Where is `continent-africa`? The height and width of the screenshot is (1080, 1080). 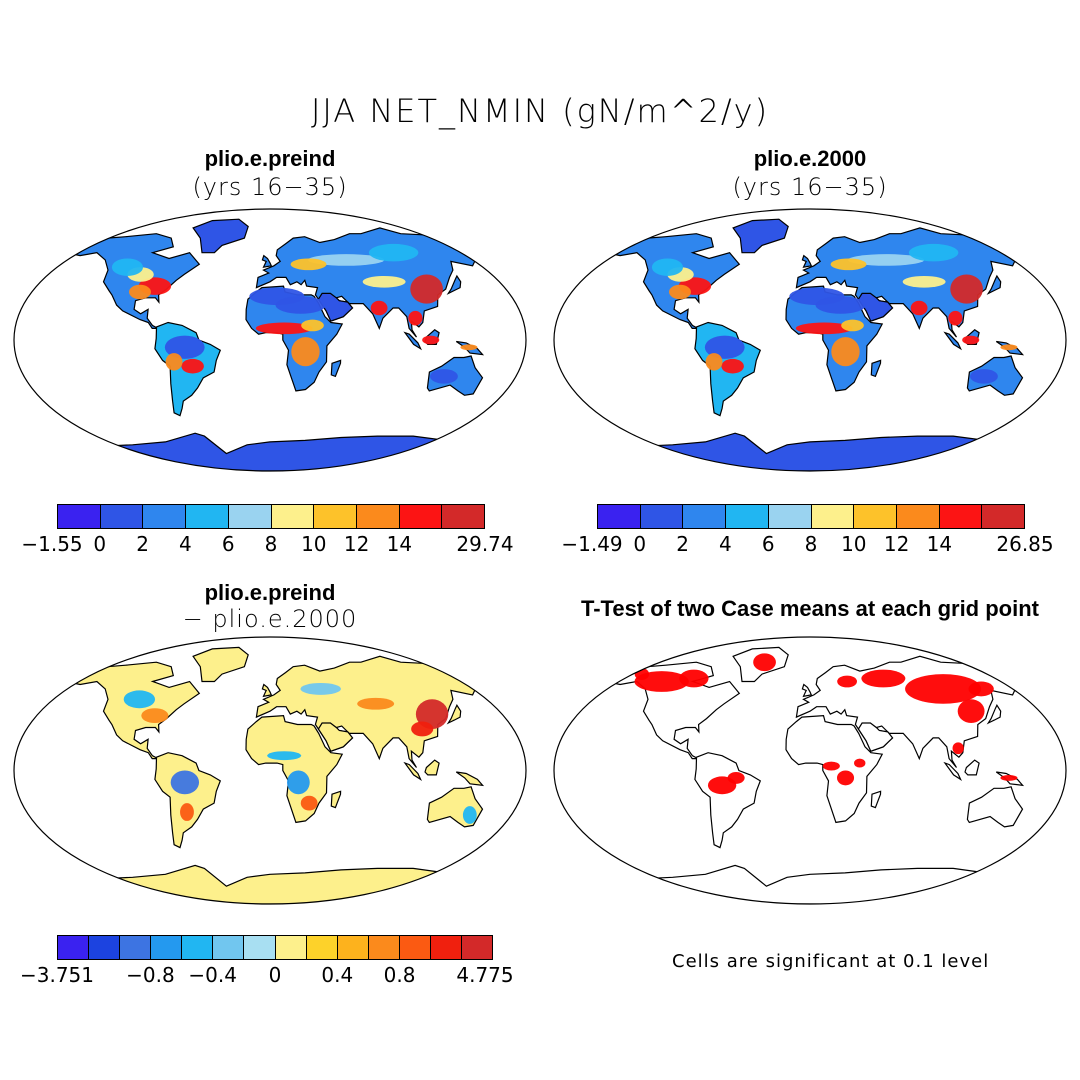
continent-africa is located at coordinates (294, 769).